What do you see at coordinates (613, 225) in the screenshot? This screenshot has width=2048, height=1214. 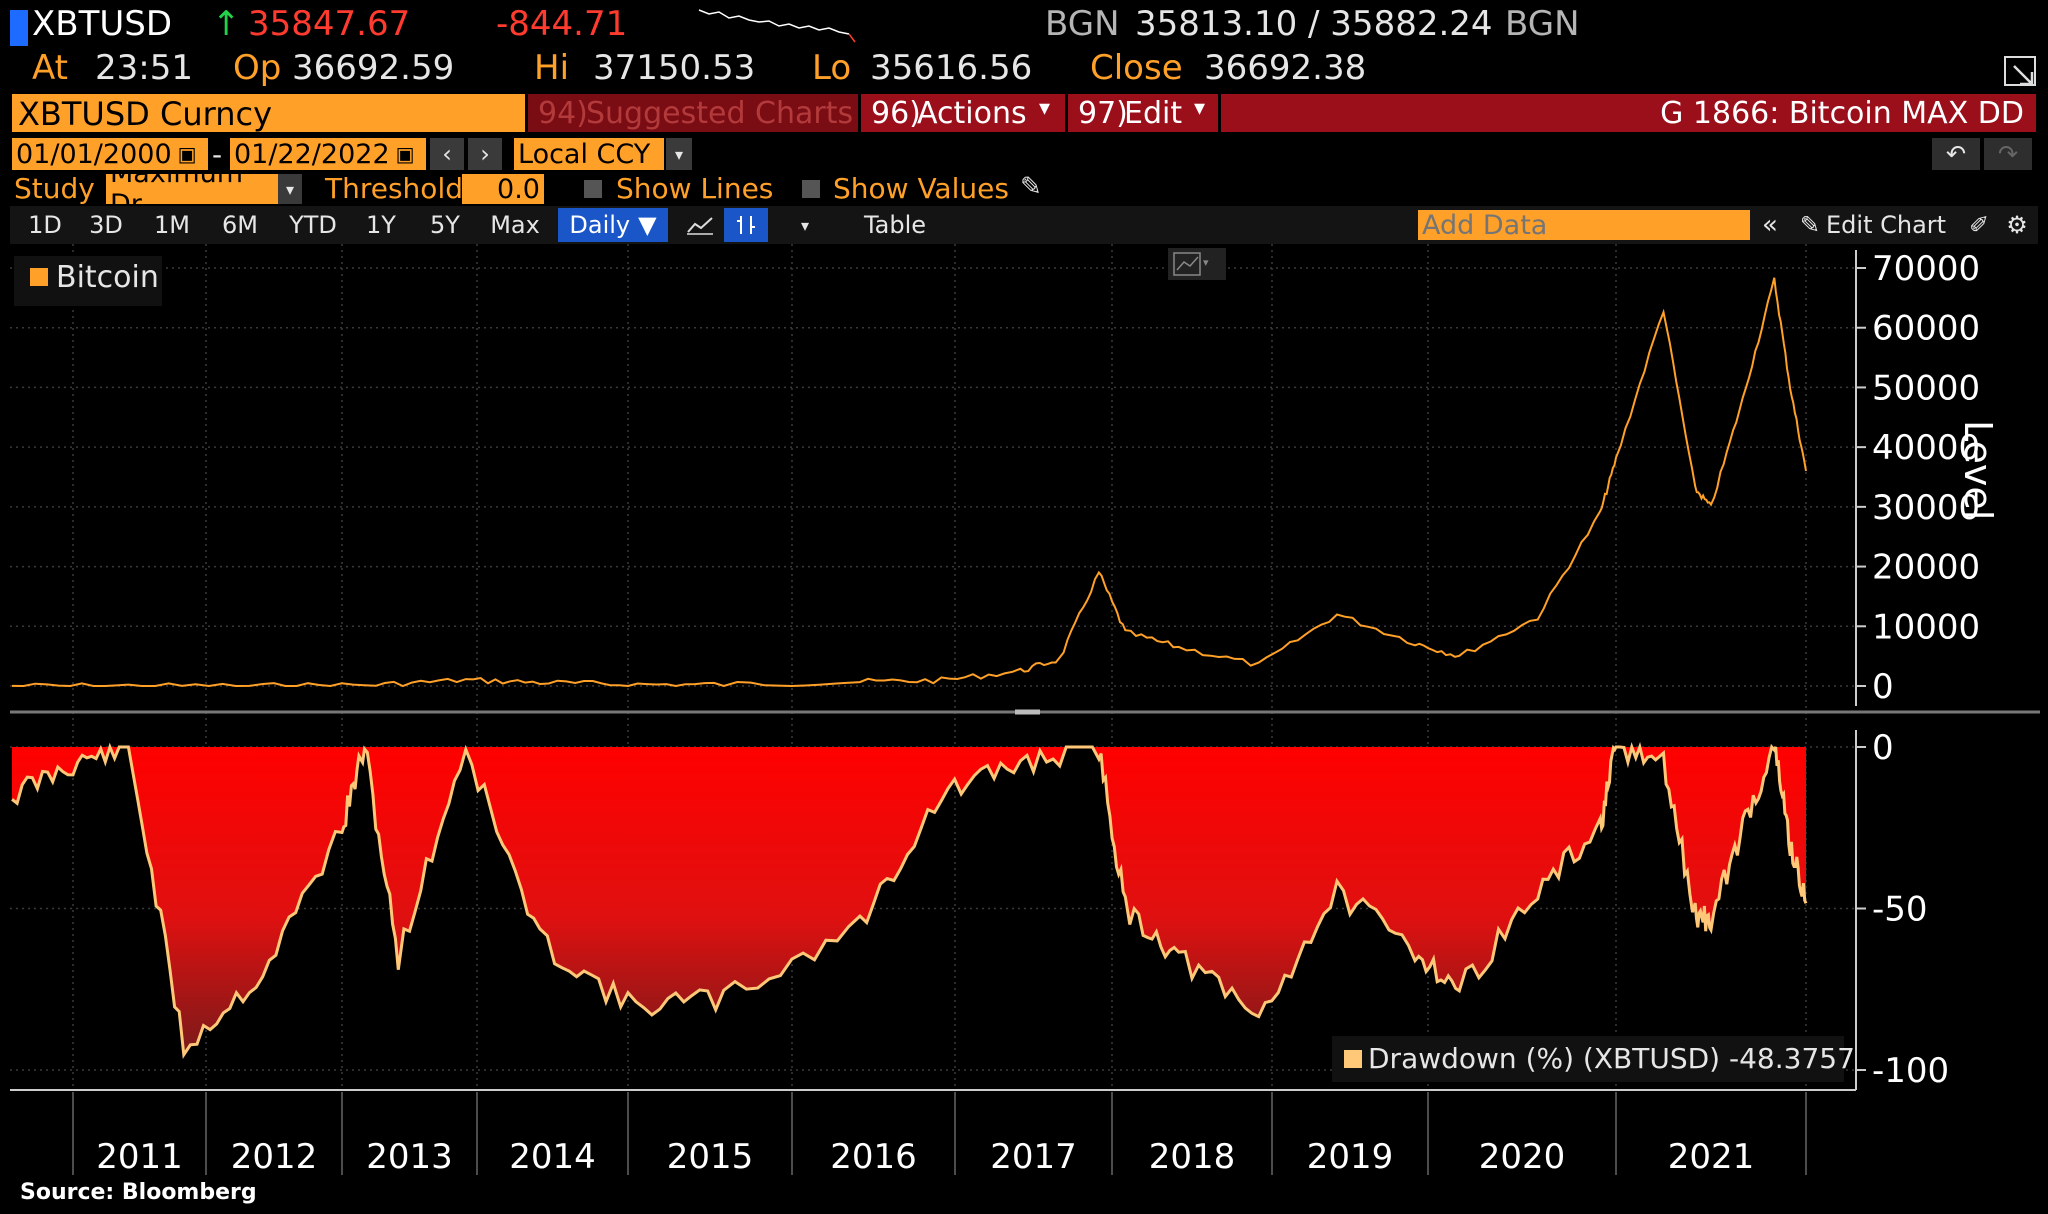 I see `frequency-select: Daily ▼` at bounding box center [613, 225].